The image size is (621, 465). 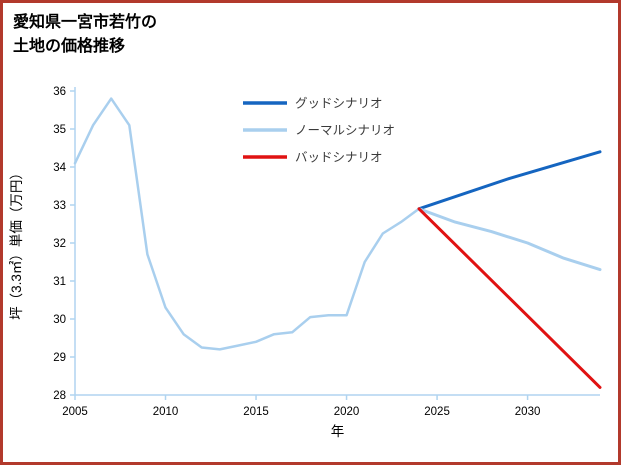 What do you see at coordinates (16, 243) in the screenshot?
I see `y-axis-label: 坪（3.3㎡）単価（万円）` at bounding box center [16, 243].